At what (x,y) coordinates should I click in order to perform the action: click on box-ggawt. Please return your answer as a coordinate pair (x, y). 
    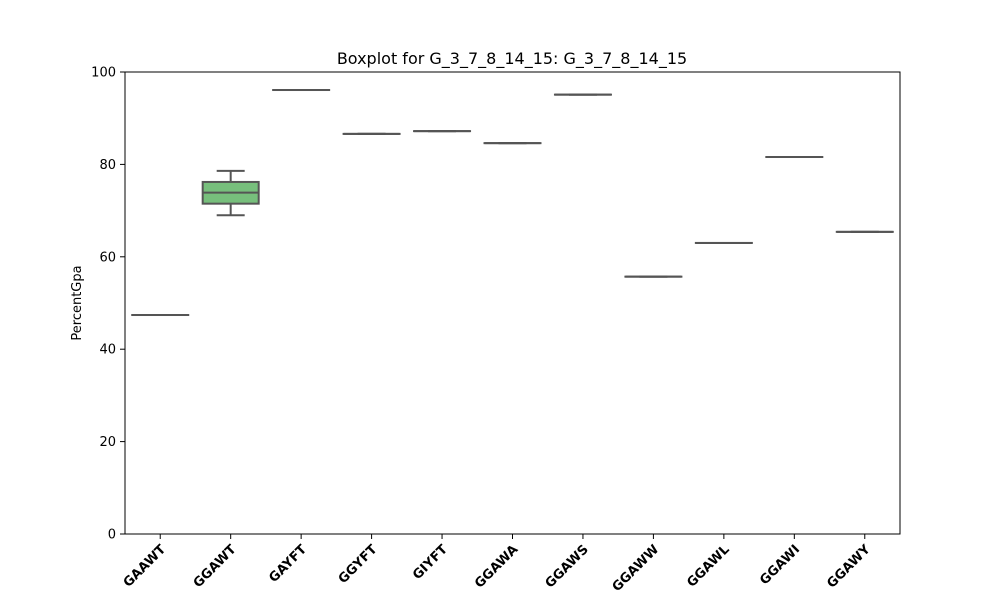
    Looking at the image, I should click on (230, 193).